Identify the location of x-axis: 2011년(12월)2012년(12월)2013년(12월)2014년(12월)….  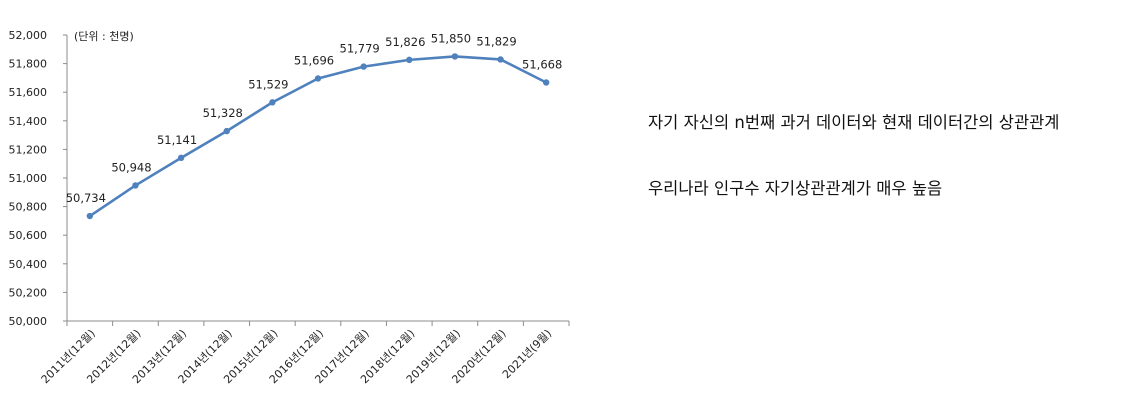
(304, 353).